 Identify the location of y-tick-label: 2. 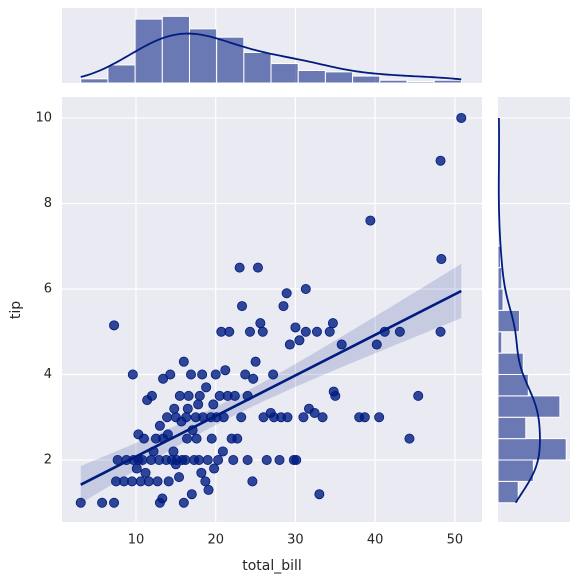
(48, 460).